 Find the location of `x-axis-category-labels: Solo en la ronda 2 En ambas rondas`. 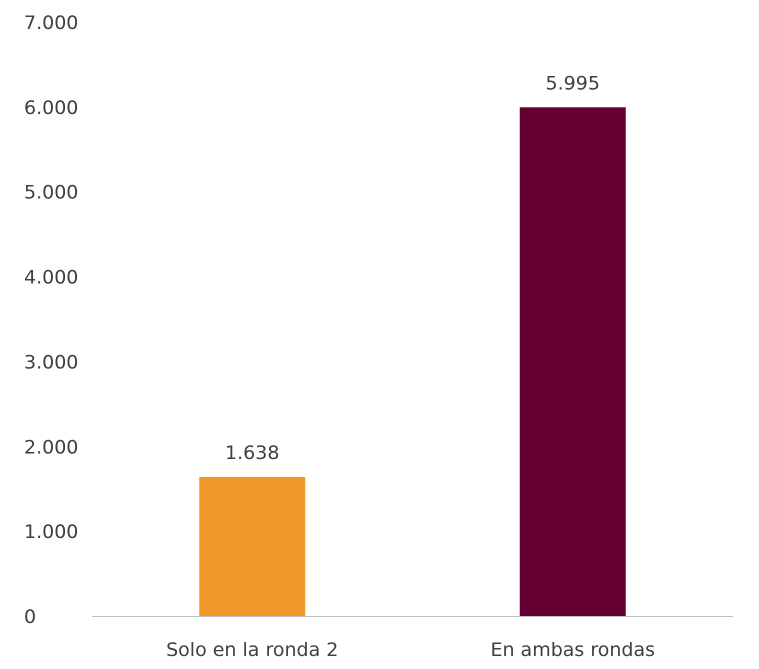

x-axis-category-labels: Solo en la ronda 2 En ambas rondas is located at coordinates (410, 650).